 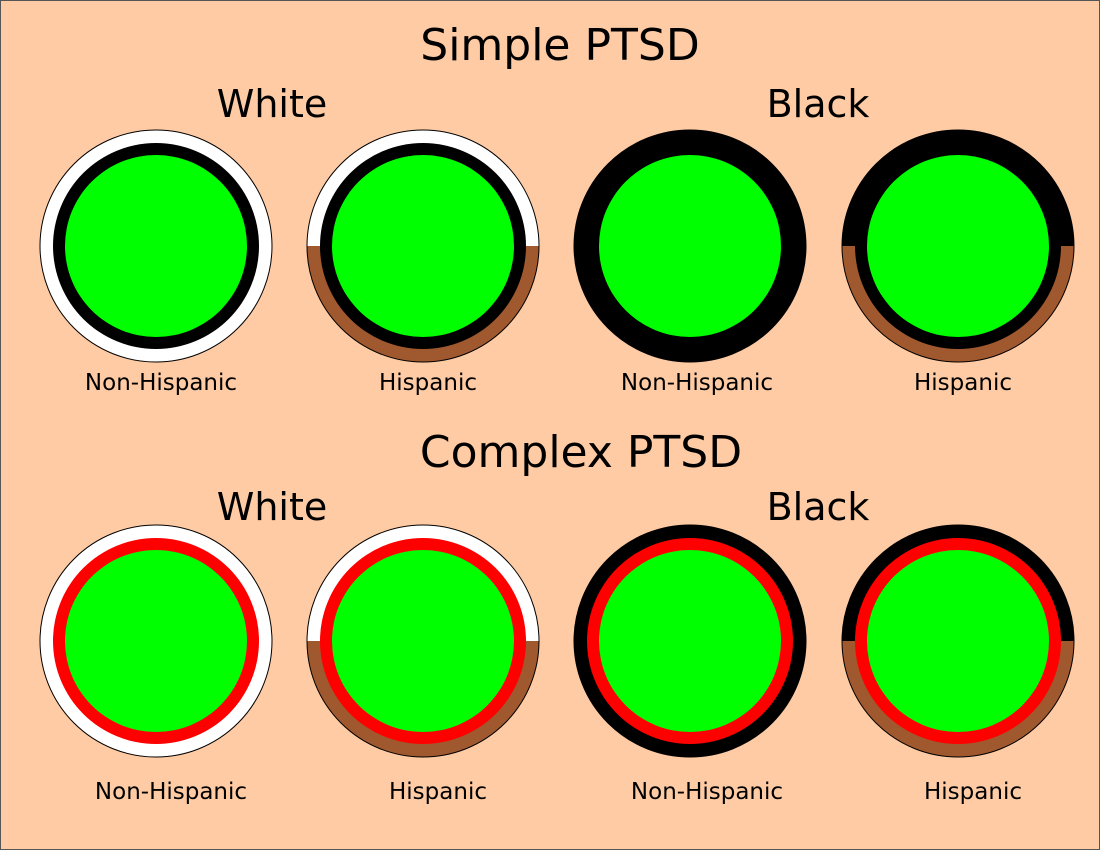 What do you see at coordinates (581, 452) in the screenshot?
I see `panel-title-complex-ptsd: Complex PTSD` at bounding box center [581, 452].